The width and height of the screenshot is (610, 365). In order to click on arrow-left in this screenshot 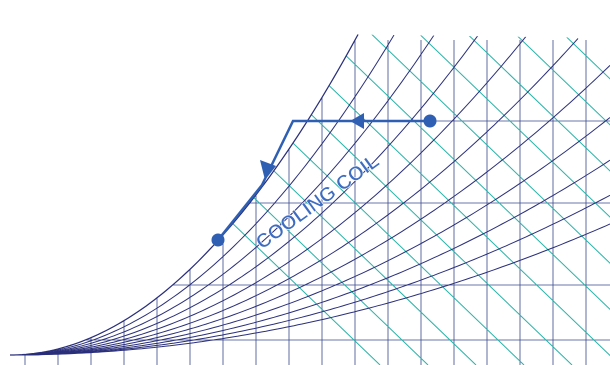, I will do `click(357, 121)`.